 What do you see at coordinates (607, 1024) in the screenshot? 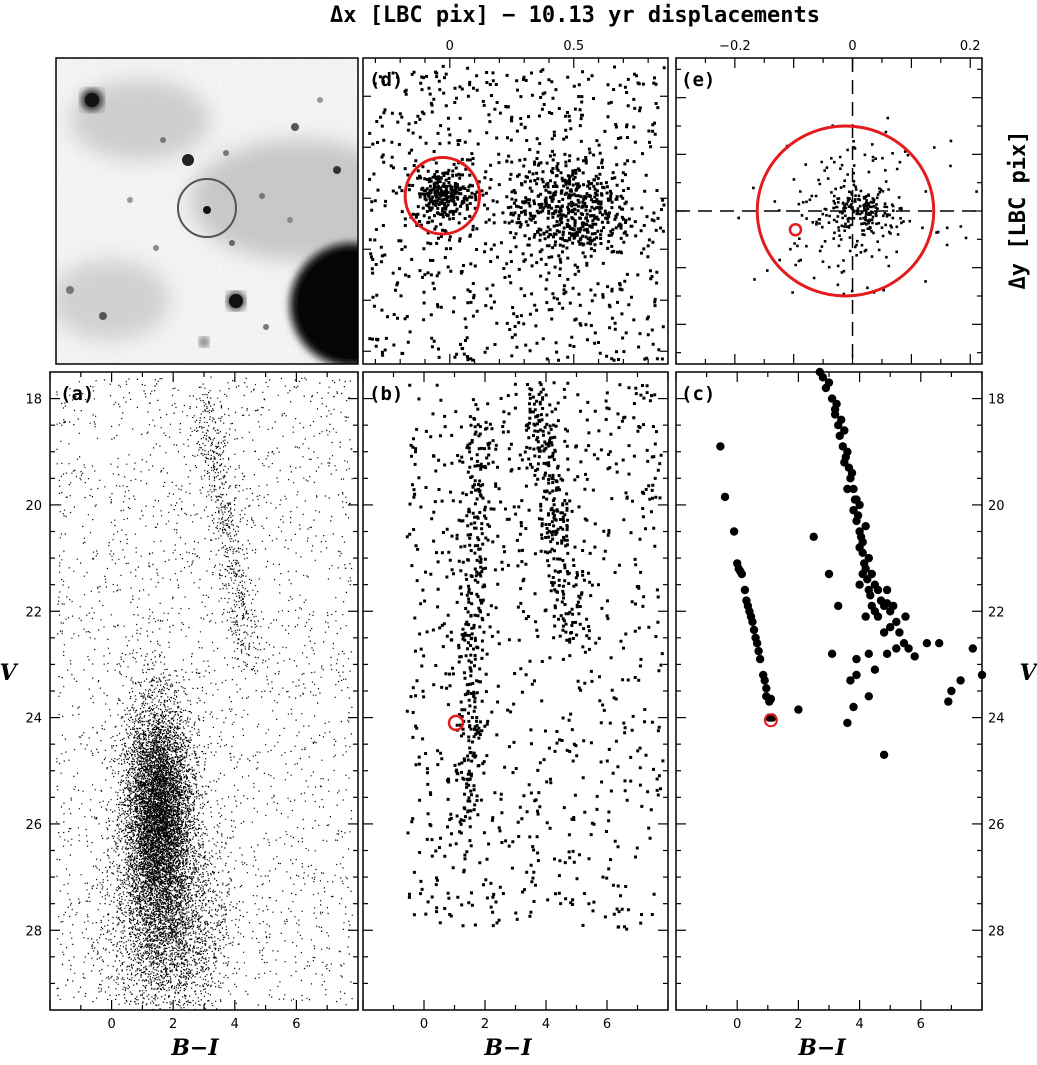
I see `panel-b-x-tick-label: 6` at bounding box center [607, 1024].